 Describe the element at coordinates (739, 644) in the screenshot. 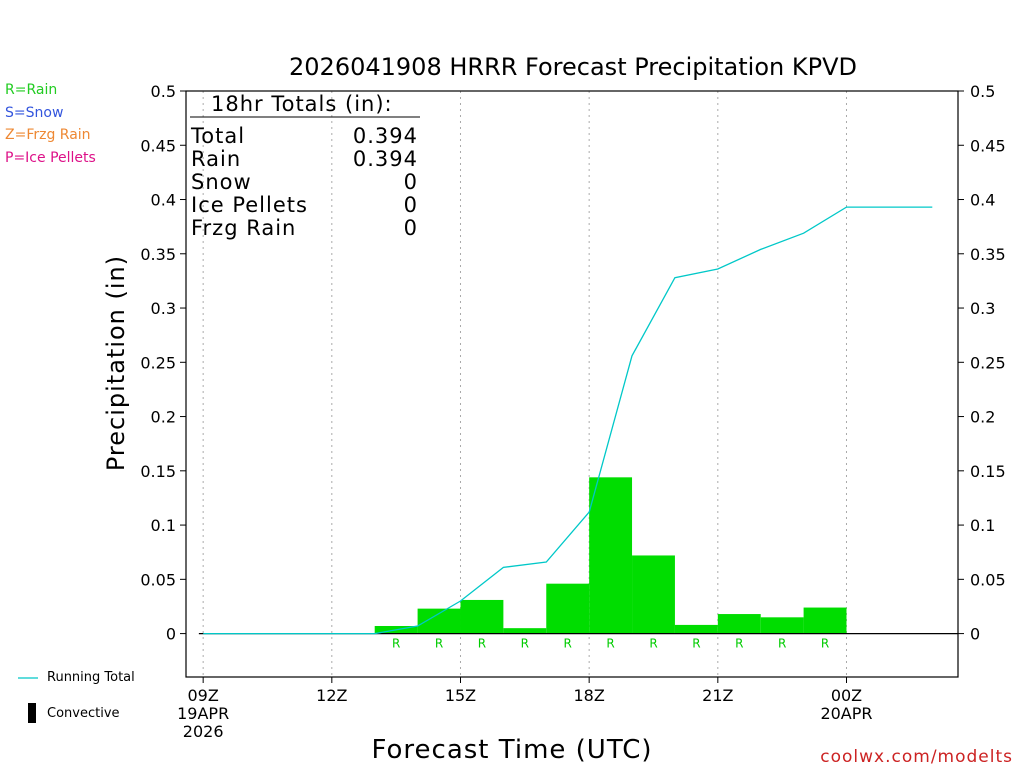

I see `ptype-marker-22: R` at that location.